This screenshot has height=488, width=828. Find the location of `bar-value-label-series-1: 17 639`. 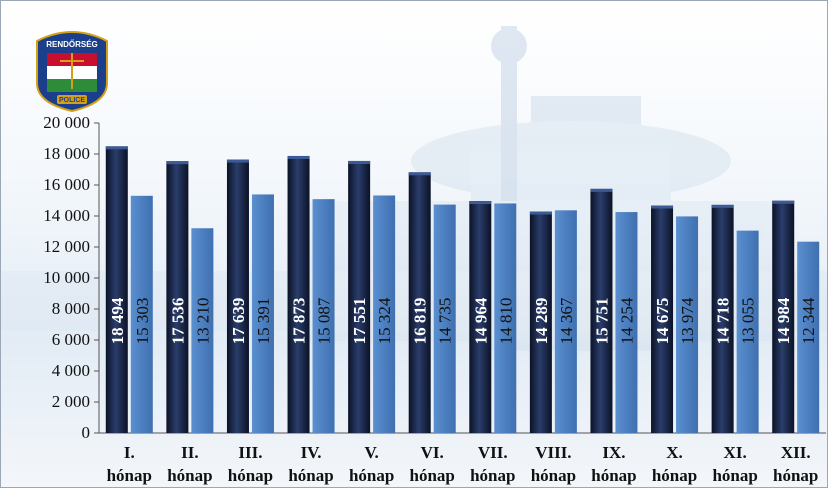

bar-value-label-series-1: 17 639 is located at coordinates (238, 321).